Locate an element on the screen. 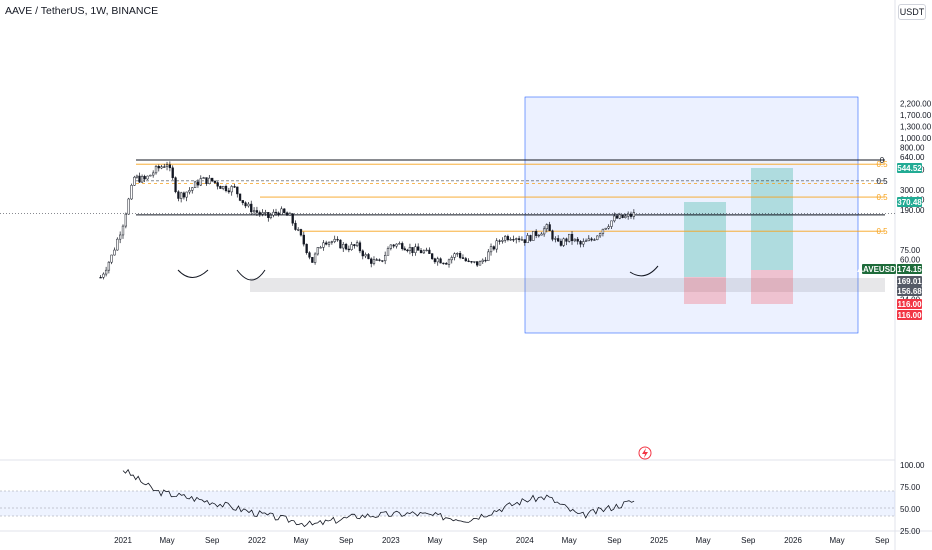 The image size is (932, 550). position-2-loss is located at coordinates (772, 287).